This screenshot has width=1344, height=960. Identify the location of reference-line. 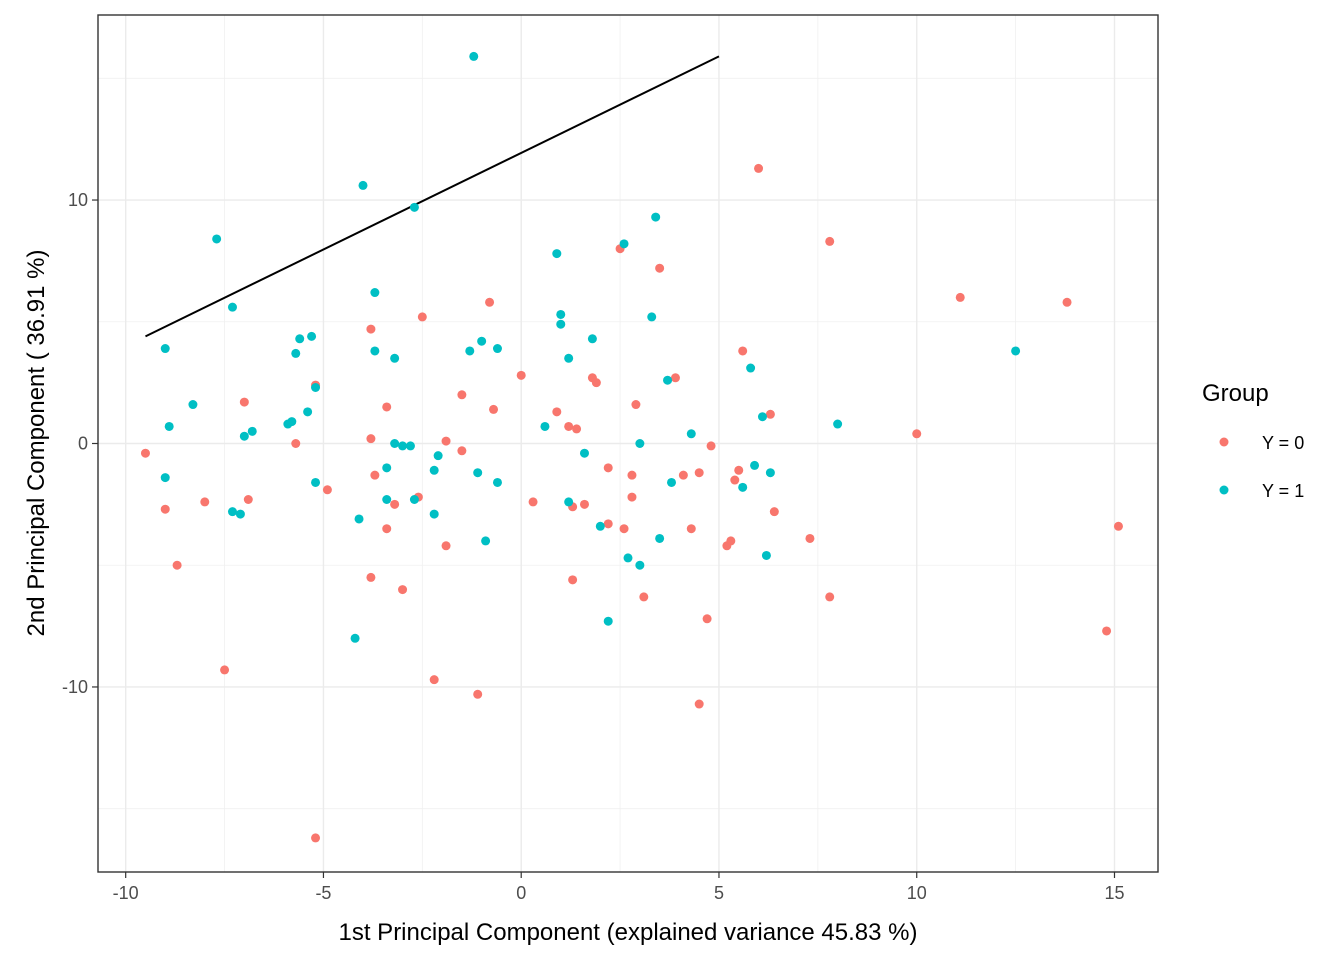
(432, 196).